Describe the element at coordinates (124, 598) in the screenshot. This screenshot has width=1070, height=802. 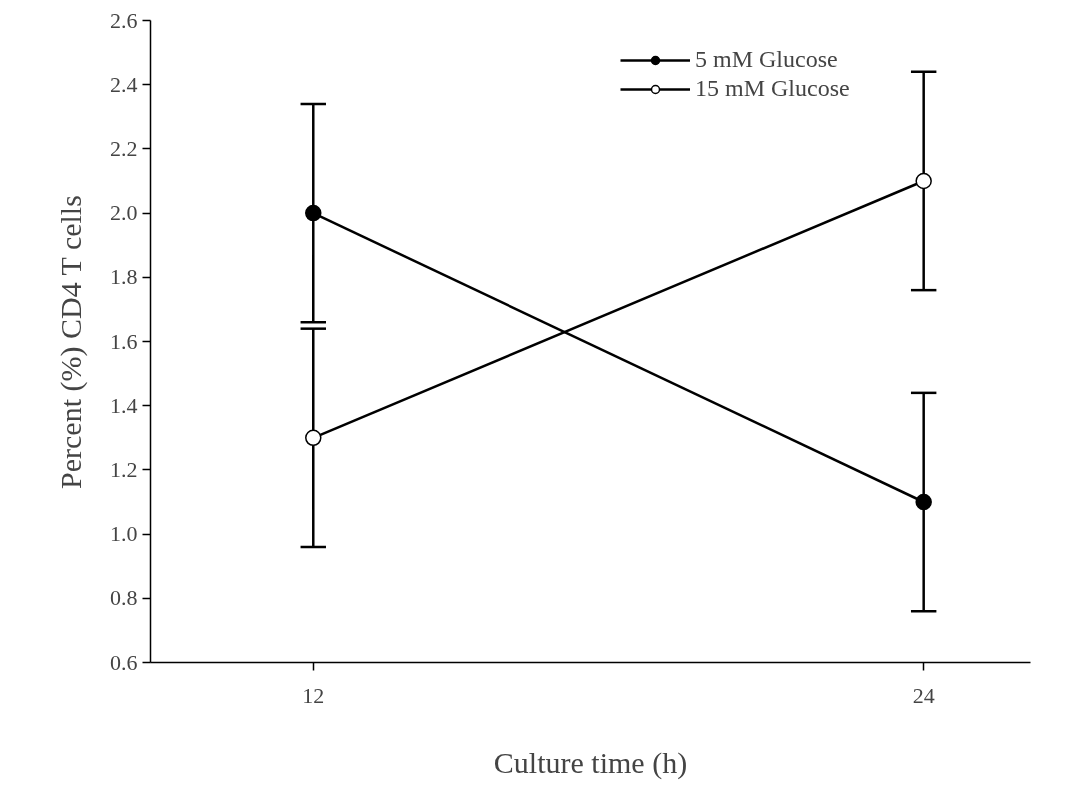
I see `y-tick-label: 0.8` at that location.